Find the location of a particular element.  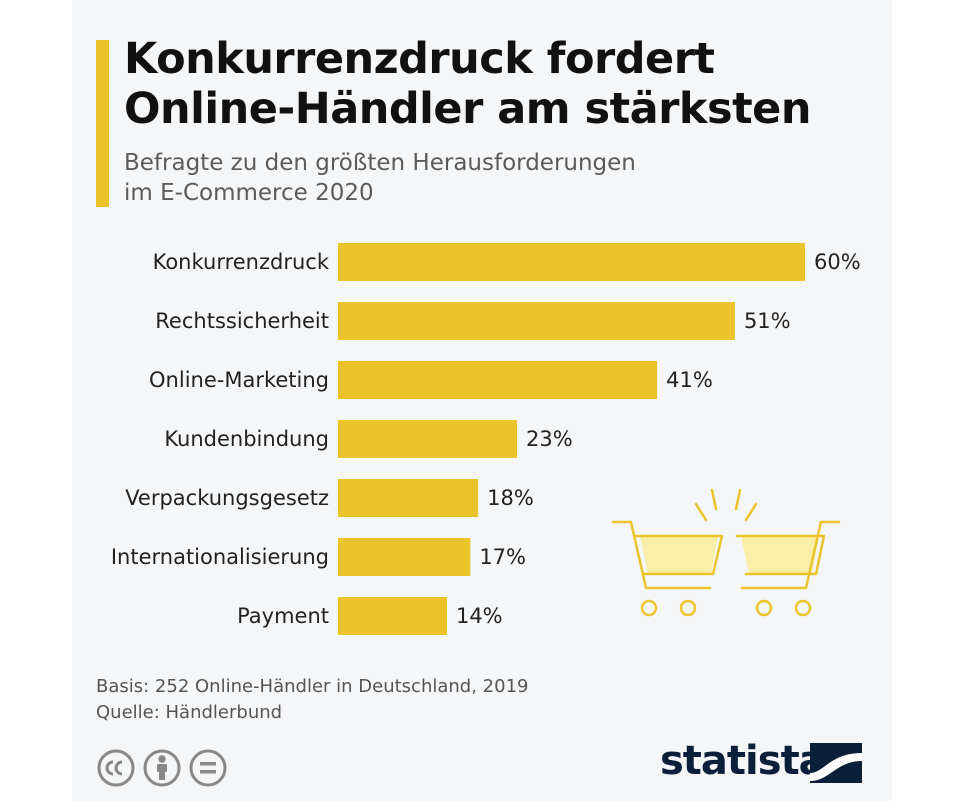

subtitle-line-2: im E-Commerce 2020 is located at coordinates (249, 193).